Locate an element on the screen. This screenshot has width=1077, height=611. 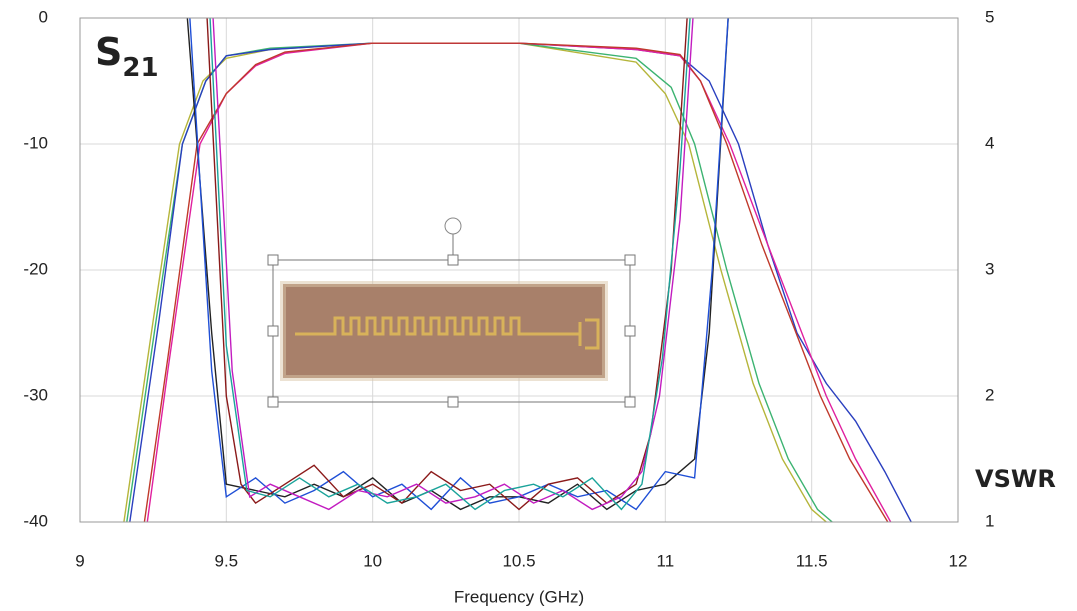
x-tick-label: 9.5 is located at coordinates (227, 560).